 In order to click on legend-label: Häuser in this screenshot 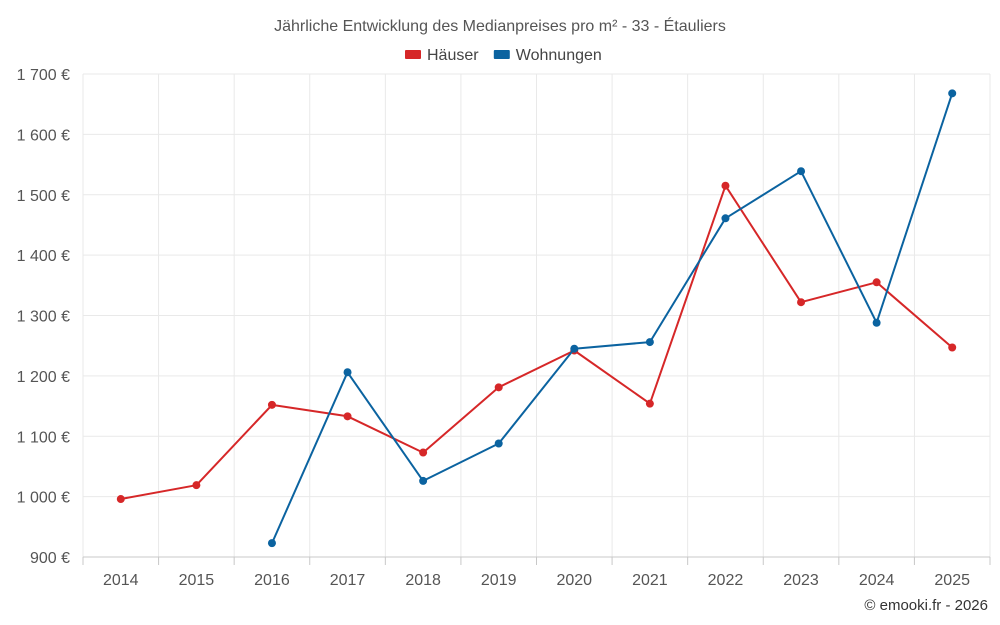, I will do `click(453, 55)`.